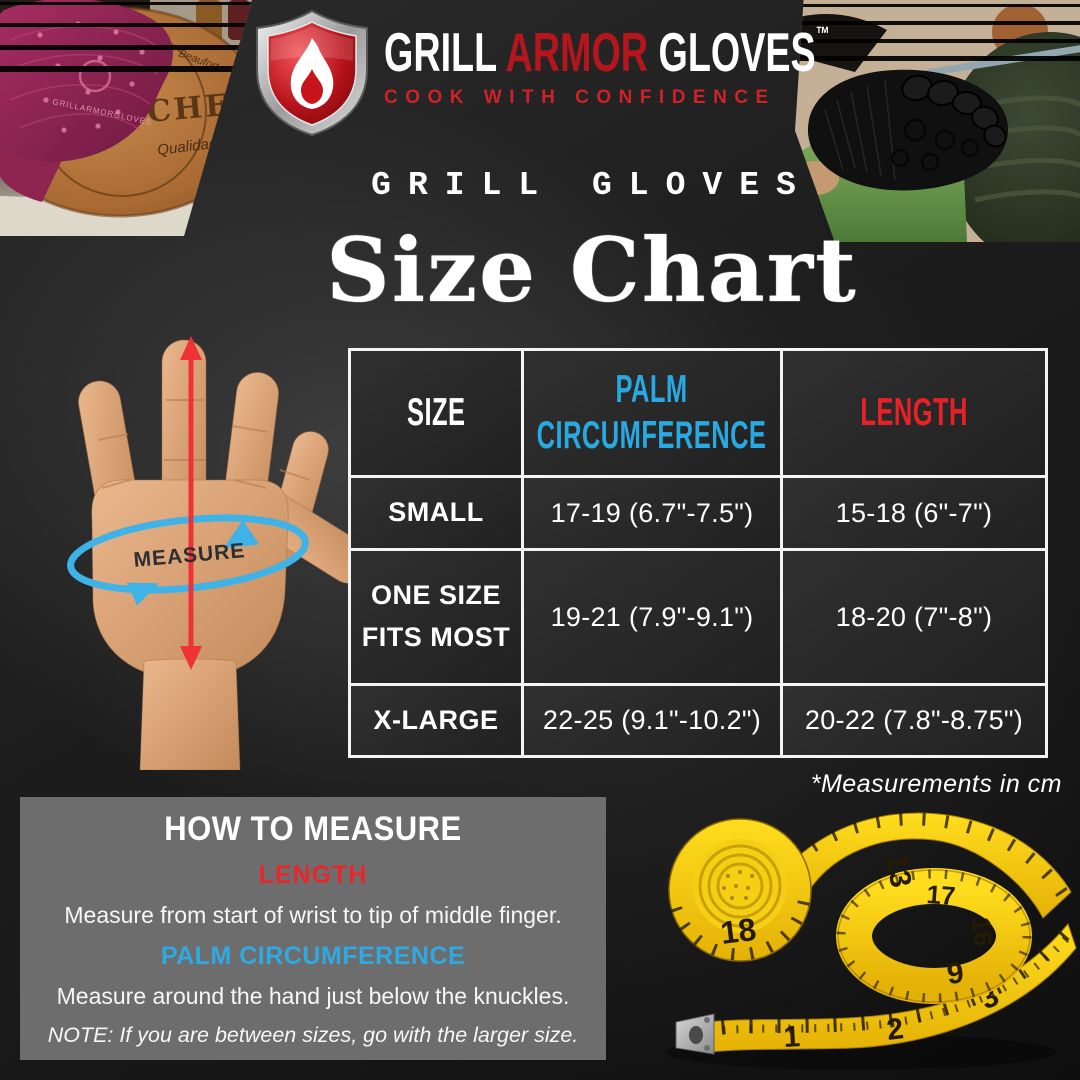 The width and height of the screenshot is (1080, 1080). Describe the element at coordinates (941, 895) in the screenshot. I see `tape-number-17: 17` at that location.